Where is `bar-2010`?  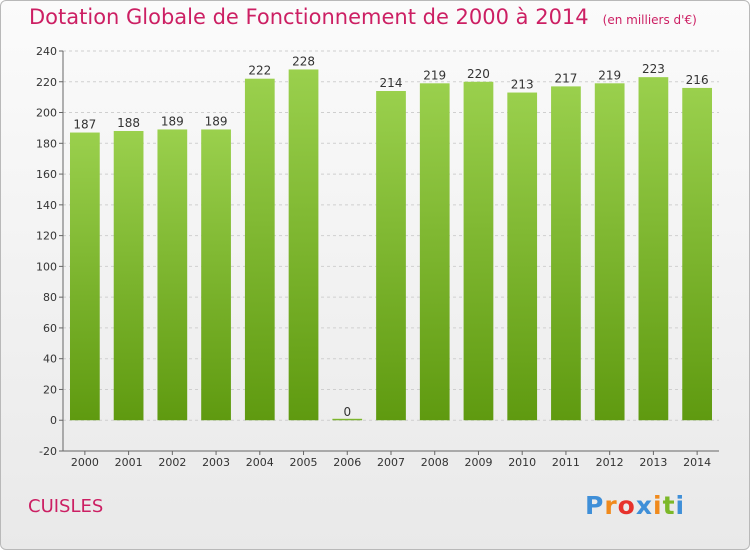 bar-2010 is located at coordinates (522, 256).